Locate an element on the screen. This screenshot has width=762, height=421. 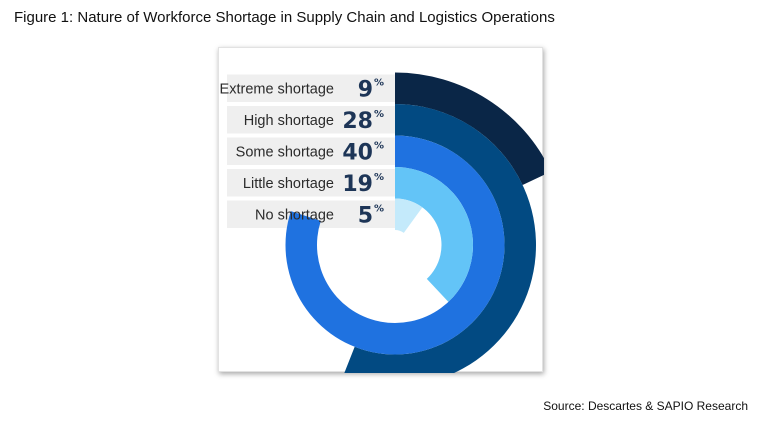
value-label-no-shortage: 5 is located at coordinates (365, 215).